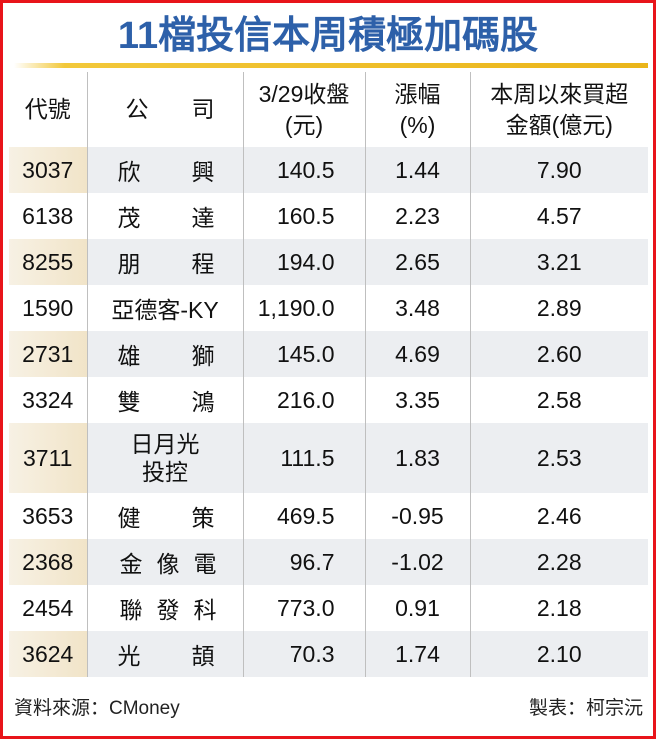 The image size is (656, 739). What do you see at coordinates (48, 654) in the screenshot?
I see `code-cell: 3624` at bounding box center [48, 654].